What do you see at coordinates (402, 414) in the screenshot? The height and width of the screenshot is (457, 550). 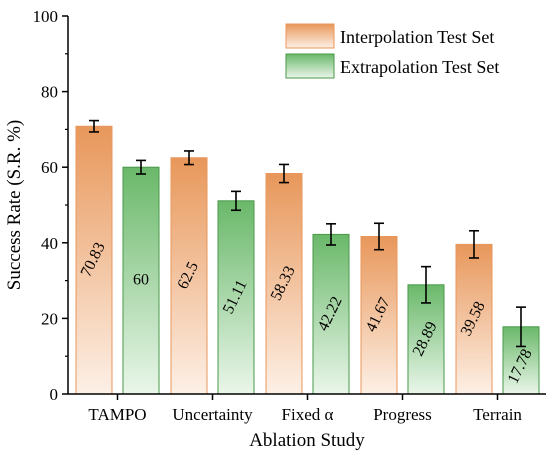 I see `x-tick-label: Progress` at bounding box center [402, 414].